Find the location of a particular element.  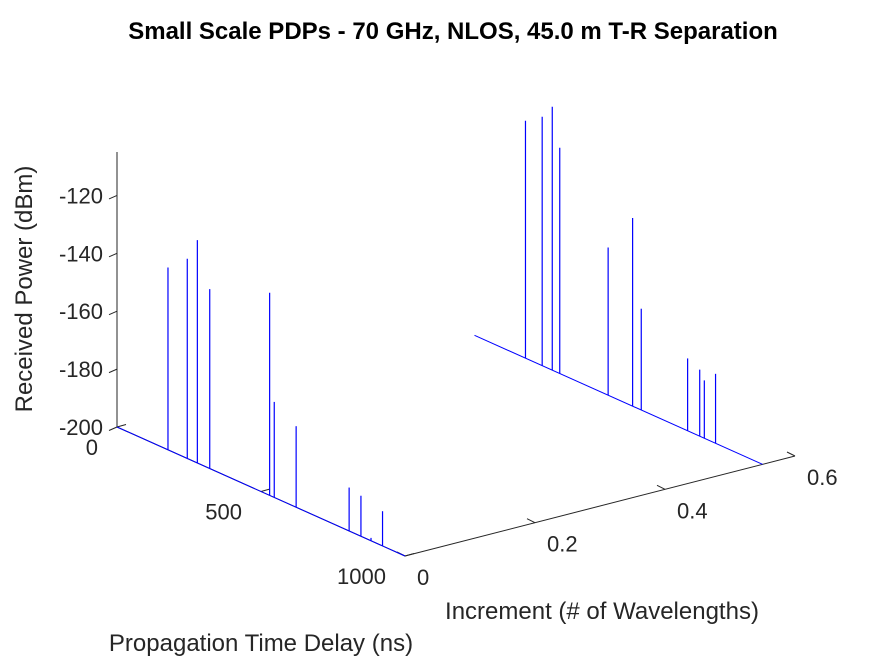

increment-tick-label: 0.6 is located at coordinates (822, 477).